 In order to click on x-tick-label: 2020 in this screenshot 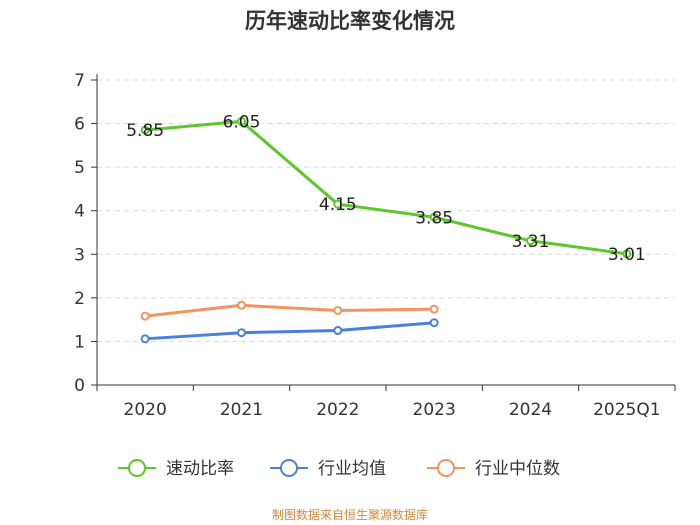, I will do `click(145, 410)`.